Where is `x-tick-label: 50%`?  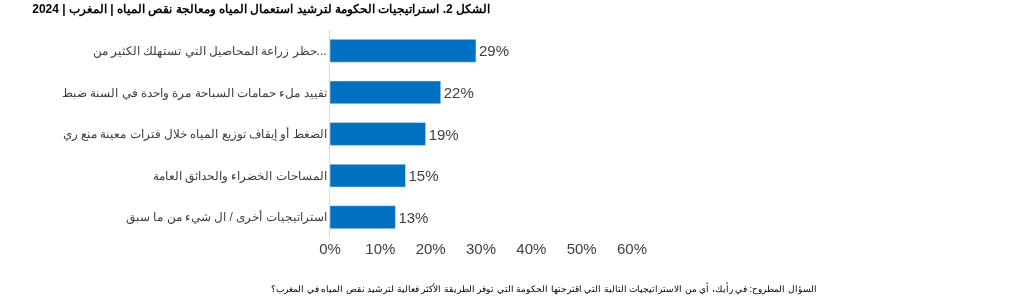 x-tick-label: 50% is located at coordinates (581, 248).